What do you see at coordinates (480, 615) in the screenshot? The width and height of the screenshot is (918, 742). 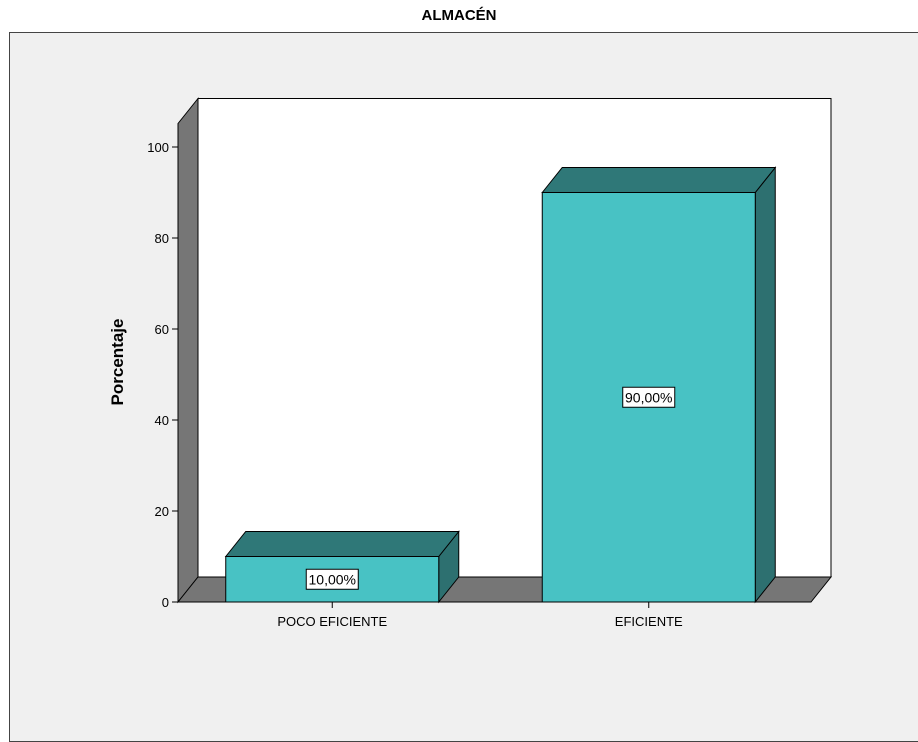 I see `x-axis-labels: POCO EFICIENTE EFICIENTE` at bounding box center [480, 615].